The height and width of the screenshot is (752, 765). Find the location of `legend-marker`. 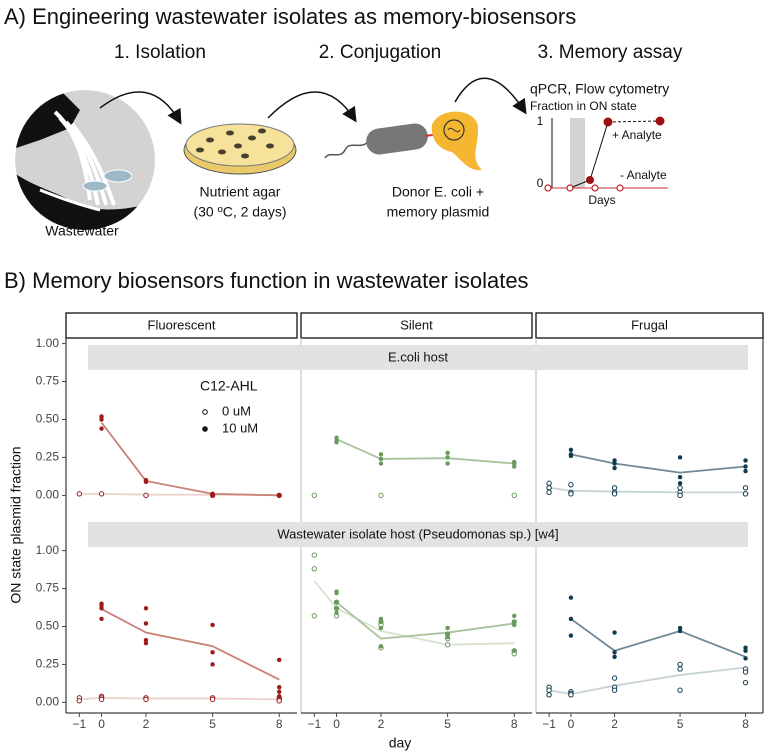

legend-marker is located at coordinates (205, 429).